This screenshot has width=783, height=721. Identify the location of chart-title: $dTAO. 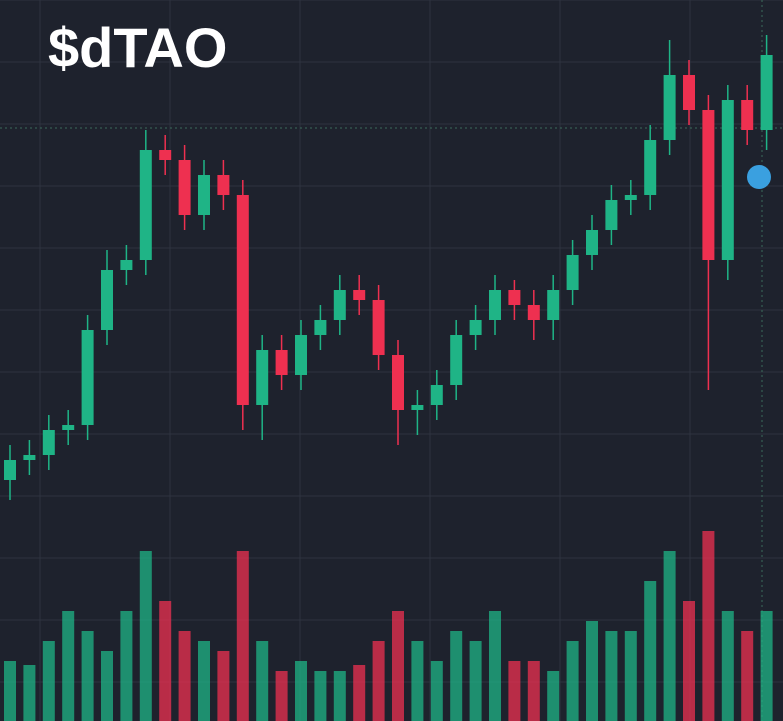
(137, 47).